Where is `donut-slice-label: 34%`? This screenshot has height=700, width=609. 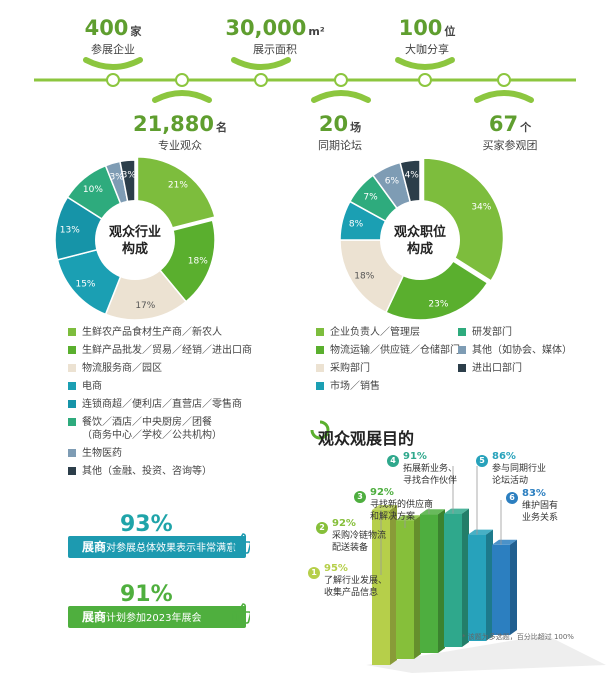 donut-slice-label: 34% is located at coordinates (481, 207).